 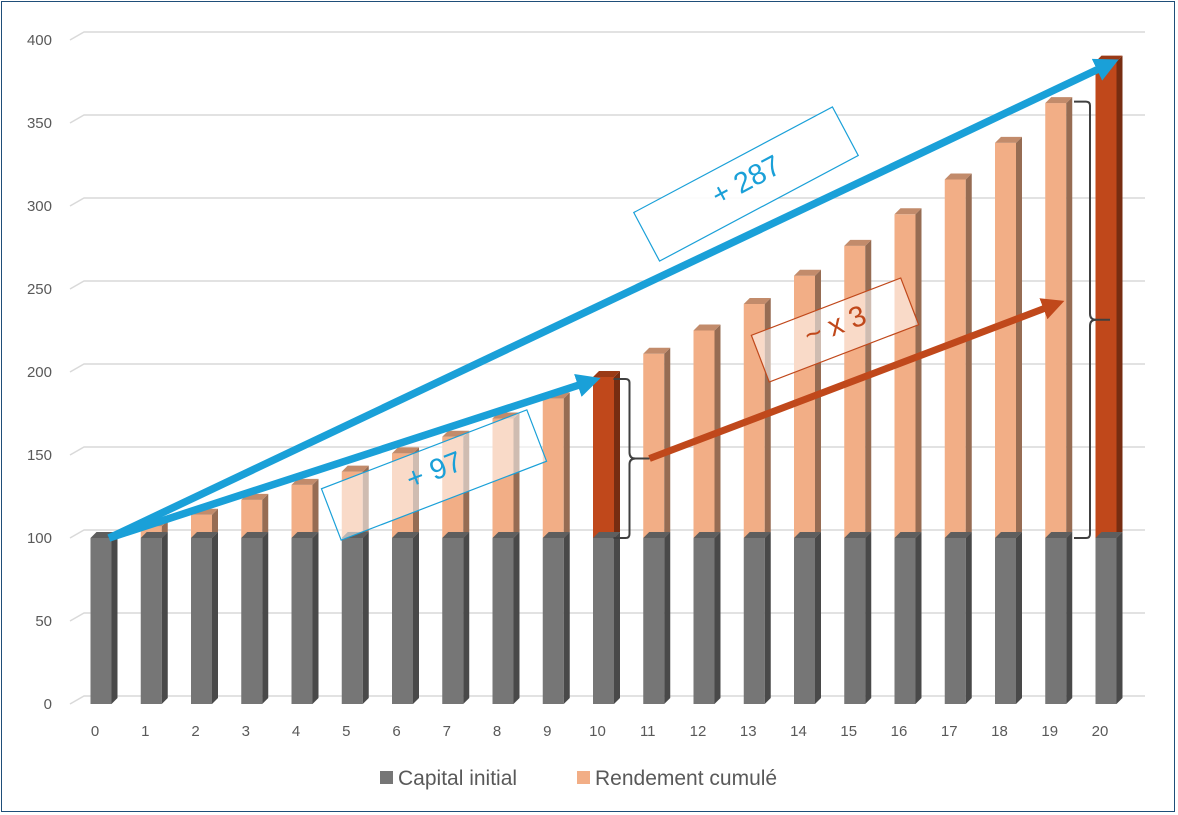 I want to click on x-tick-label: 14, so click(x=798, y=731).